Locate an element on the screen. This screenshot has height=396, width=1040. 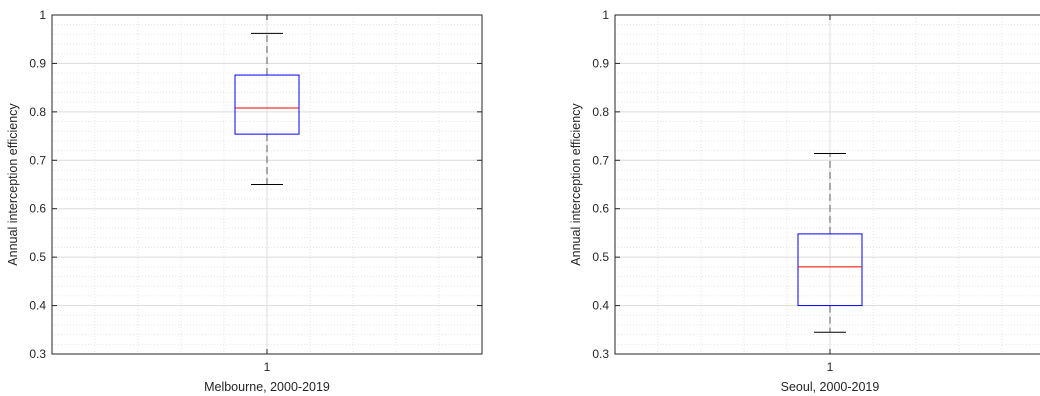
x-axis-label: Melbourne, 2000-2019 is located at coordinates (267, 387).